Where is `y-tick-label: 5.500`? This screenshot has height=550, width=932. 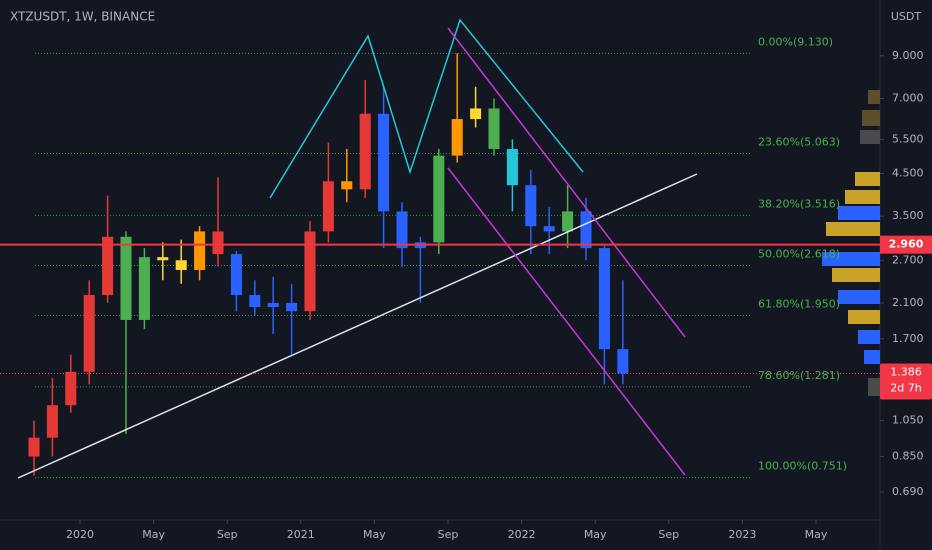
y-tick-label: 5.500 is located at coordinates (908, 138).